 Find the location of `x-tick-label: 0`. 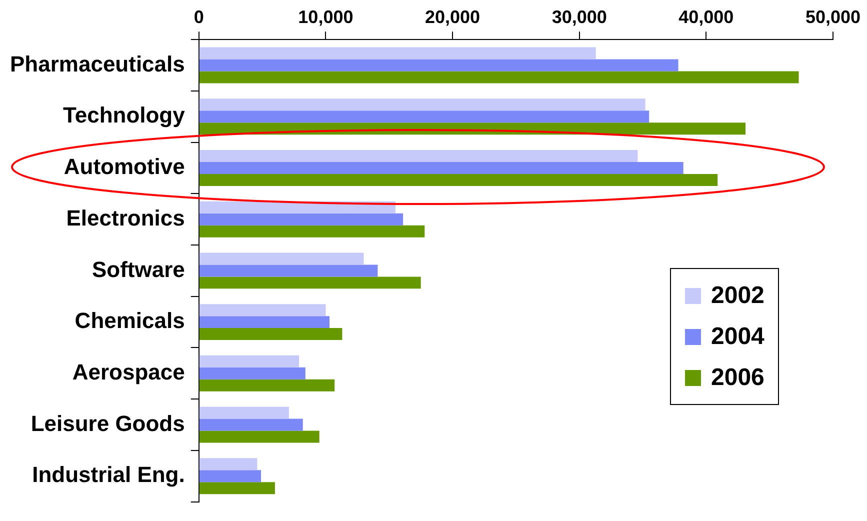

x-tick-label: 0 is located at coordinates (199, 16).